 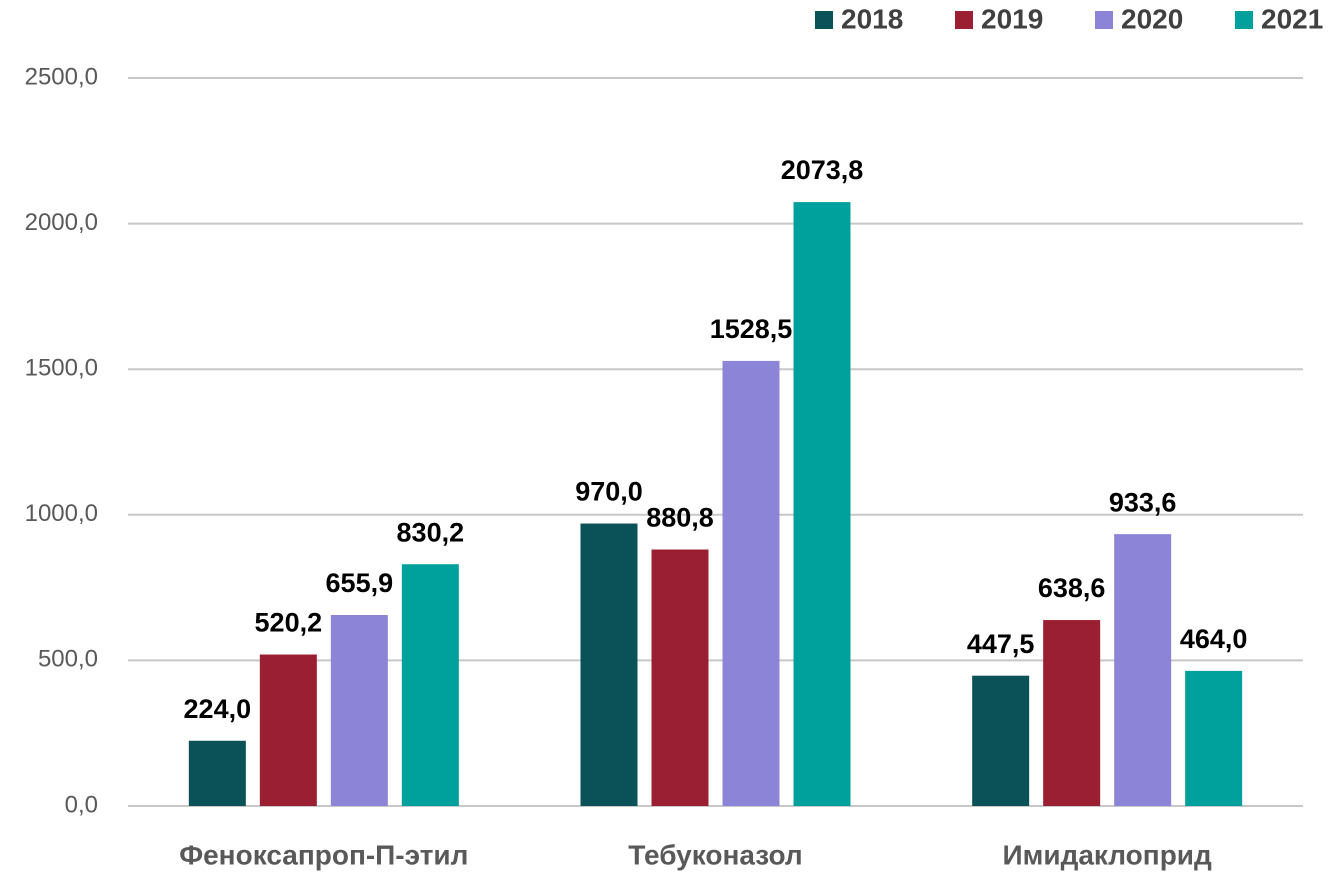 What do you see at coordinates (61, 513) in the screenshot?
I see `y-tick-label: 1000,0` at bounding box center [61, 513].